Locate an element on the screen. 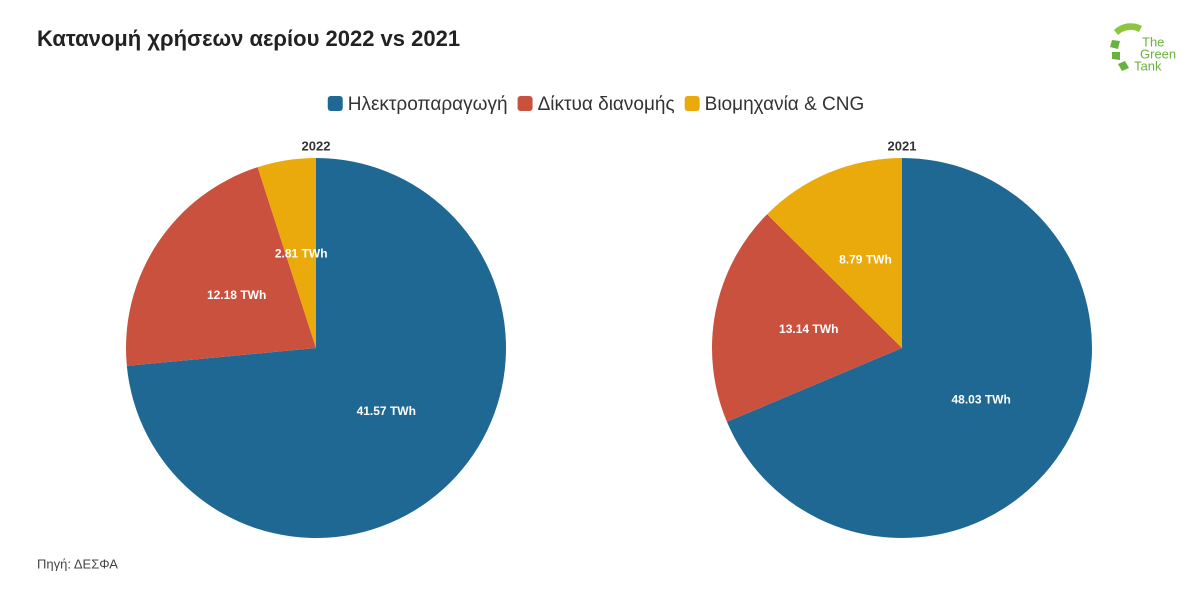 Image resolution: width=1192 pixels, height=600 pixels. data-label: 12.18 TWh is located at coordinates (236, 295).